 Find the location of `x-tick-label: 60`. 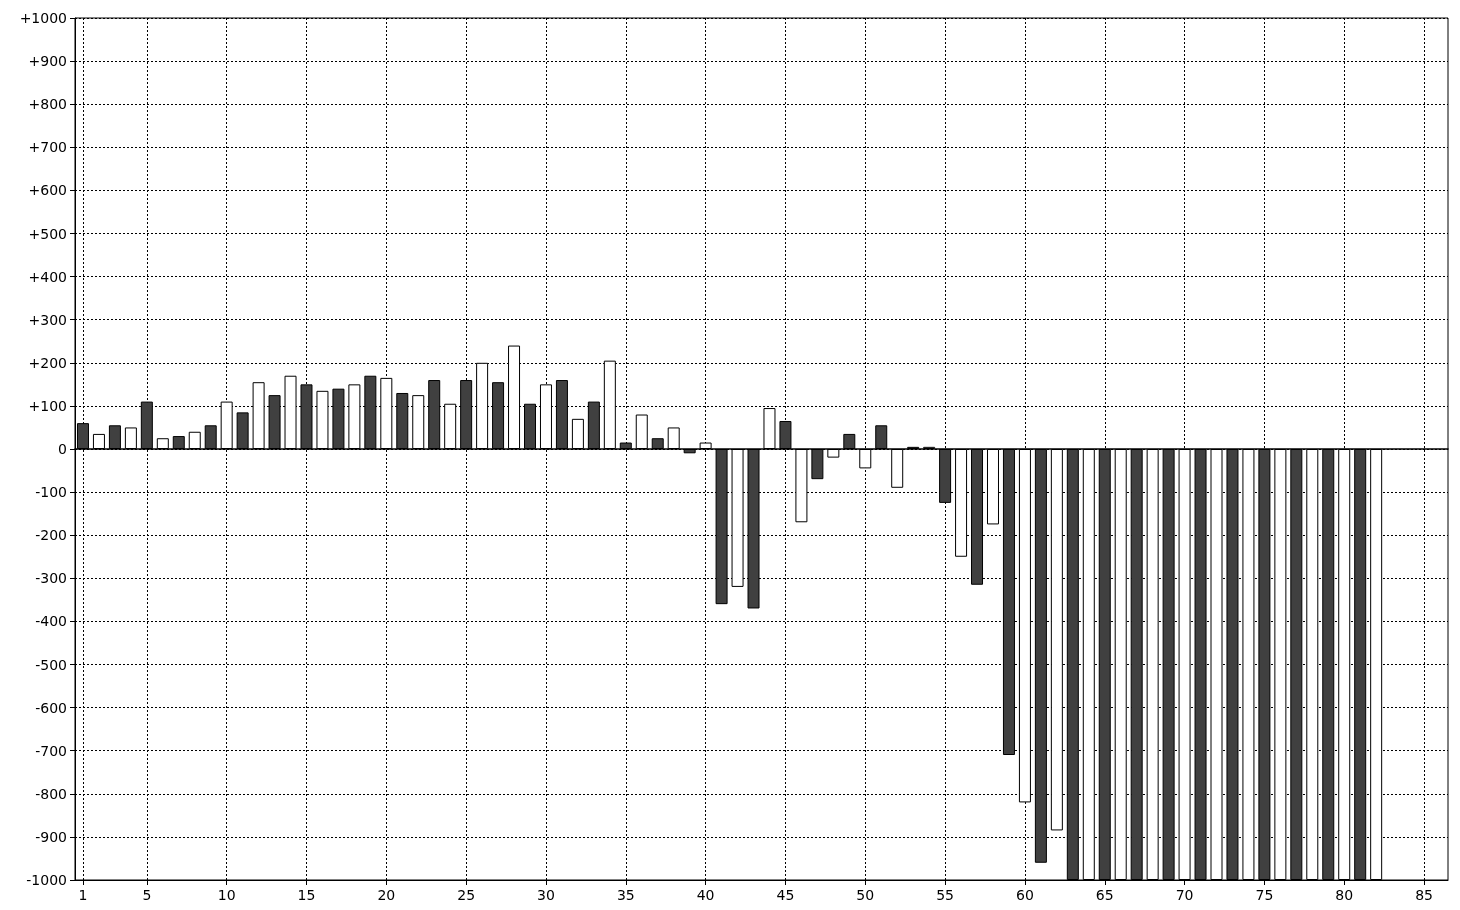

x-tick-label: 60 is located at coordinates (1025, 895).